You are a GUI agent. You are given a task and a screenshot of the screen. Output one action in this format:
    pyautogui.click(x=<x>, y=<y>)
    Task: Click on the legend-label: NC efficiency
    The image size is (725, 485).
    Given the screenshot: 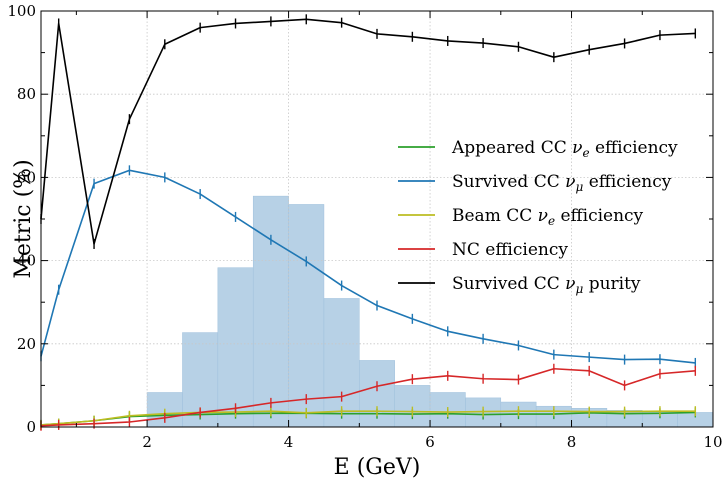 What is the action you would take?
    pyautogui.click(x=510, y=250)
    